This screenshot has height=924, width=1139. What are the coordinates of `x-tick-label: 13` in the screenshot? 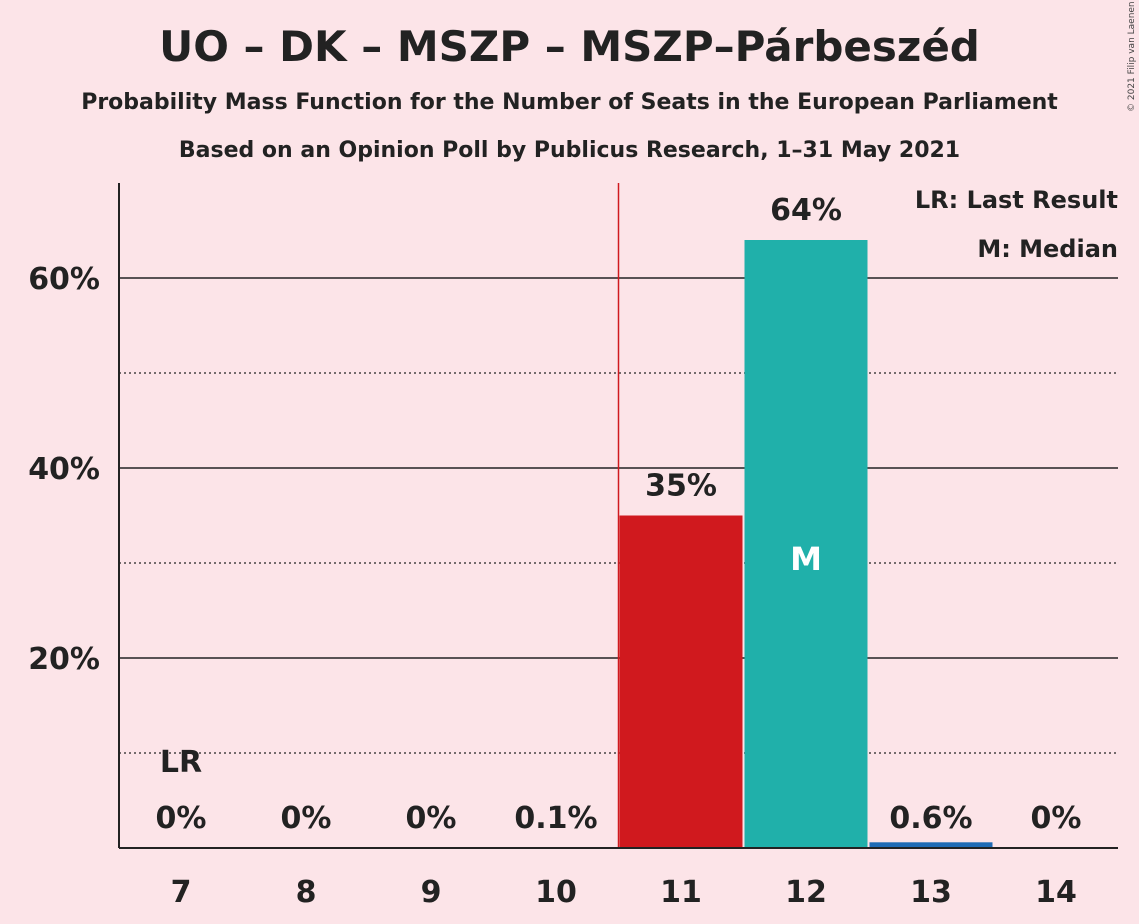 It's located at (931, 892).